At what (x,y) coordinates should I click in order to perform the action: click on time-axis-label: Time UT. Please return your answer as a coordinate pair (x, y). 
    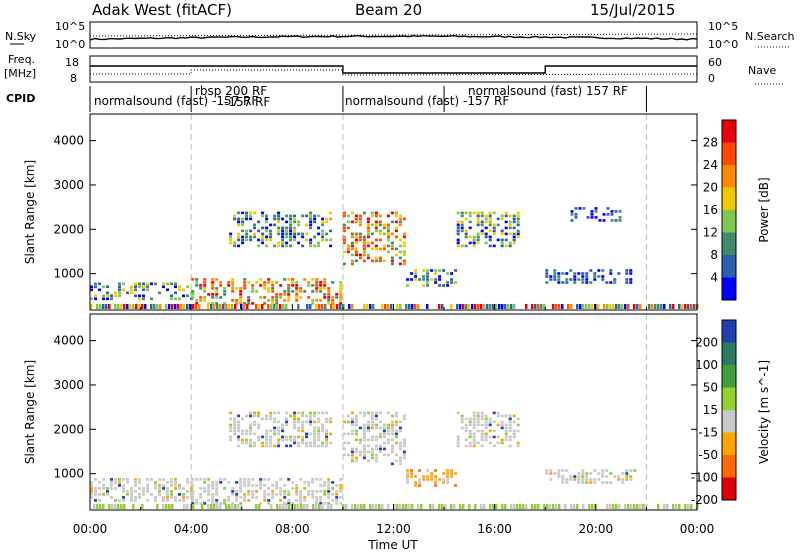
    Looking at the image, I should click on (392, 545).